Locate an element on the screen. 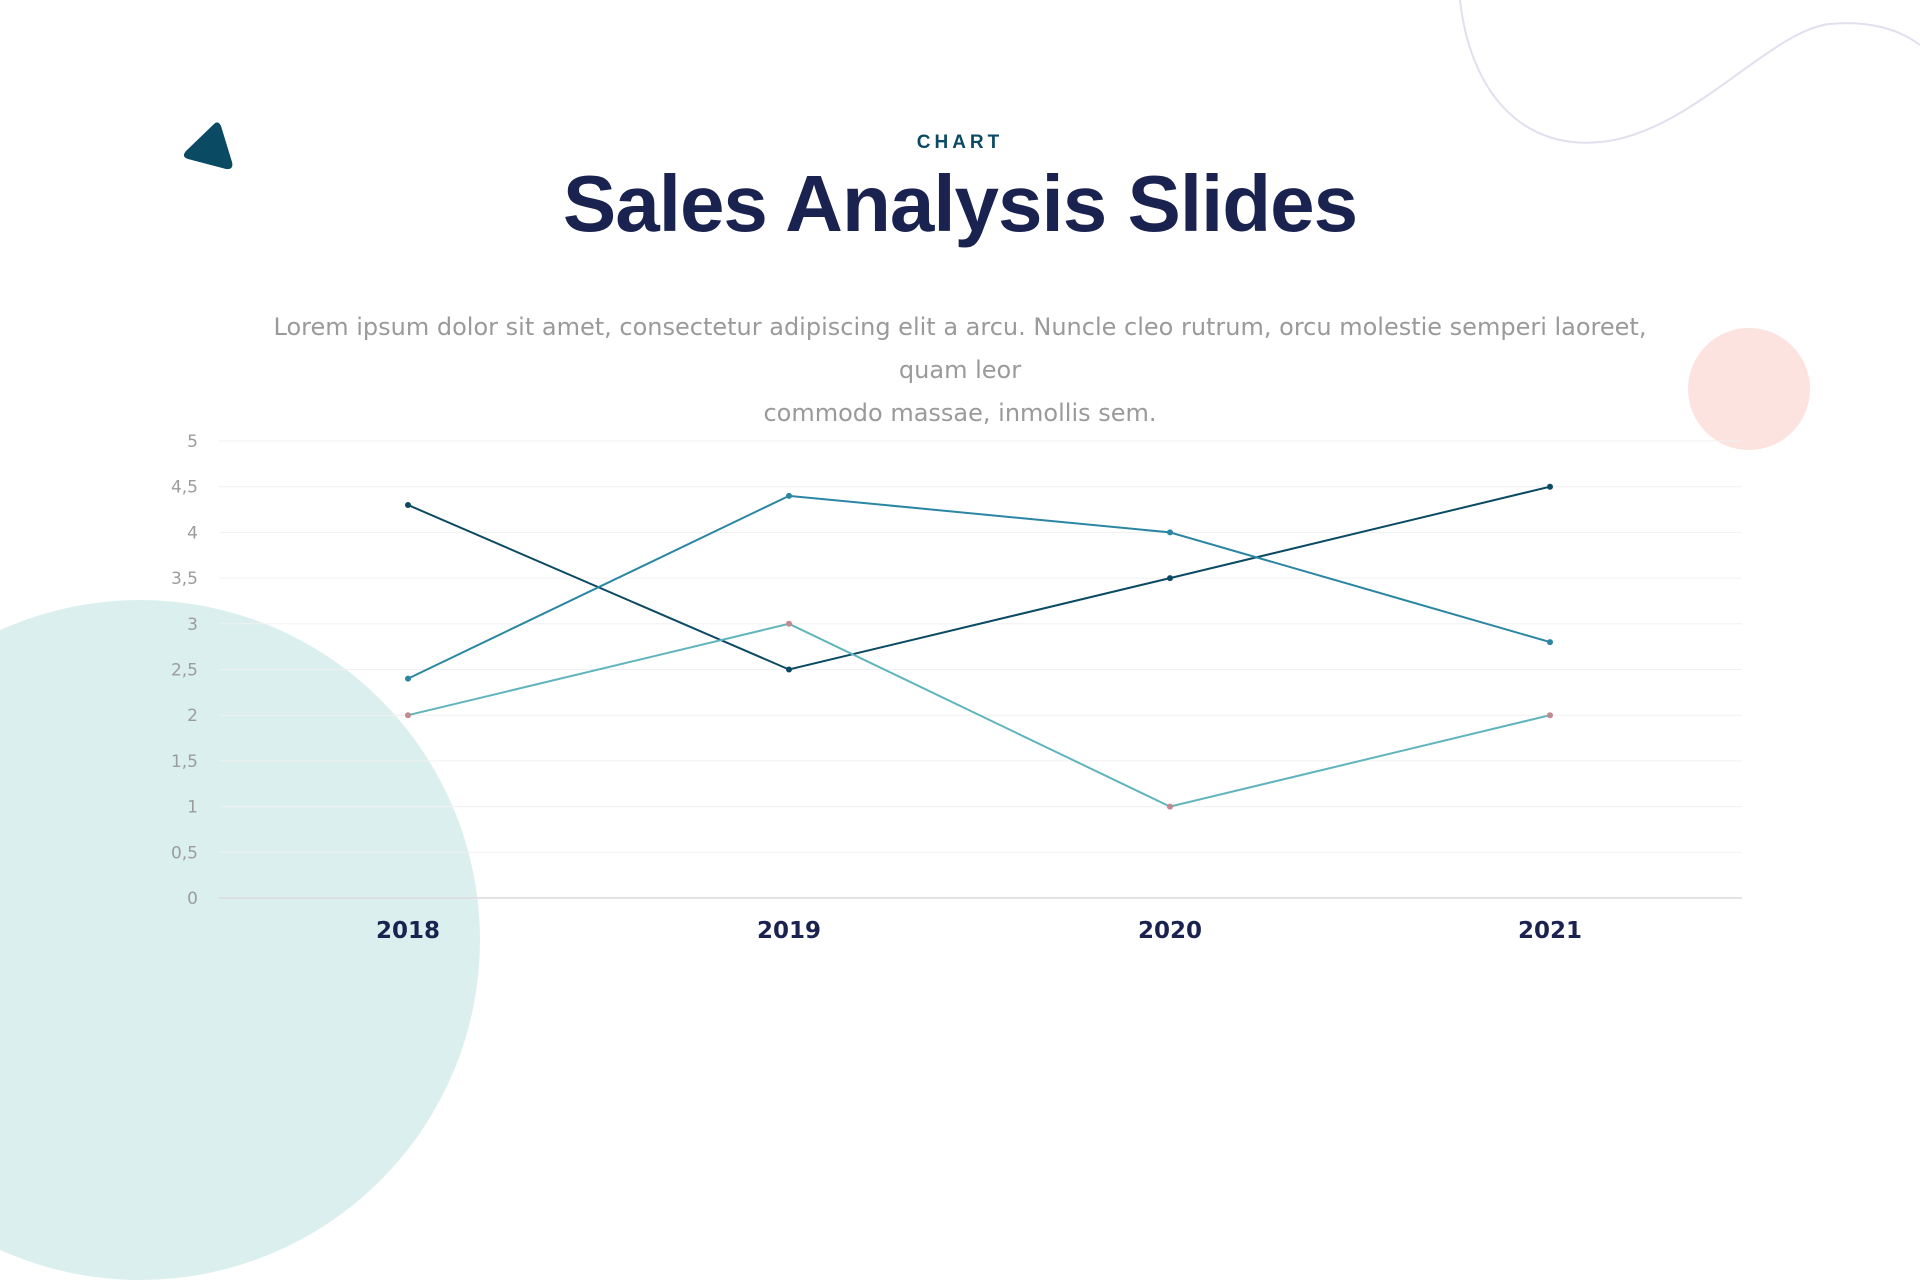 The width and height of the screenshot is (1920, 1280). y-tick-label: 1 is located at coordinates (192, 808).